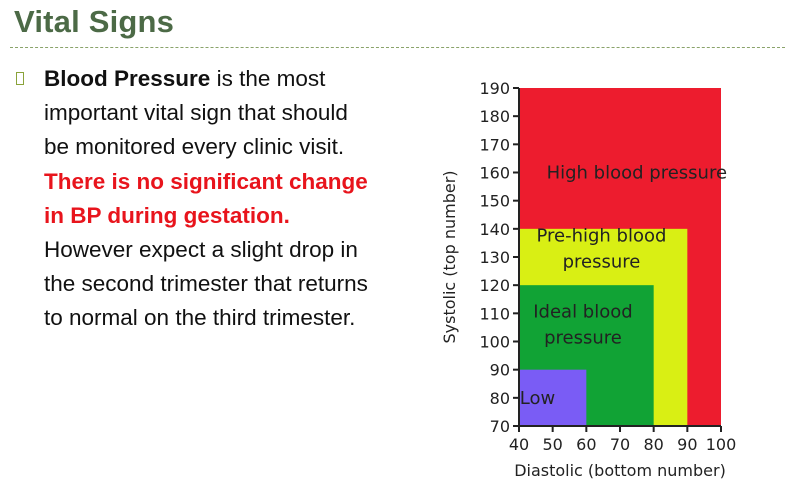 The width and height of the screenshot is (789, 502). What do you see at coordinates (397, 47) in the screenshot?
I see `title-divider` at bounding box center [397, 47].